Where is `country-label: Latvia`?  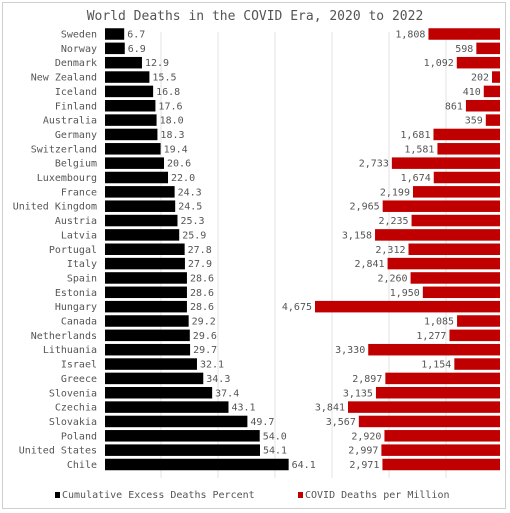
country-label: Latvia is located at coordinates (79, 235).